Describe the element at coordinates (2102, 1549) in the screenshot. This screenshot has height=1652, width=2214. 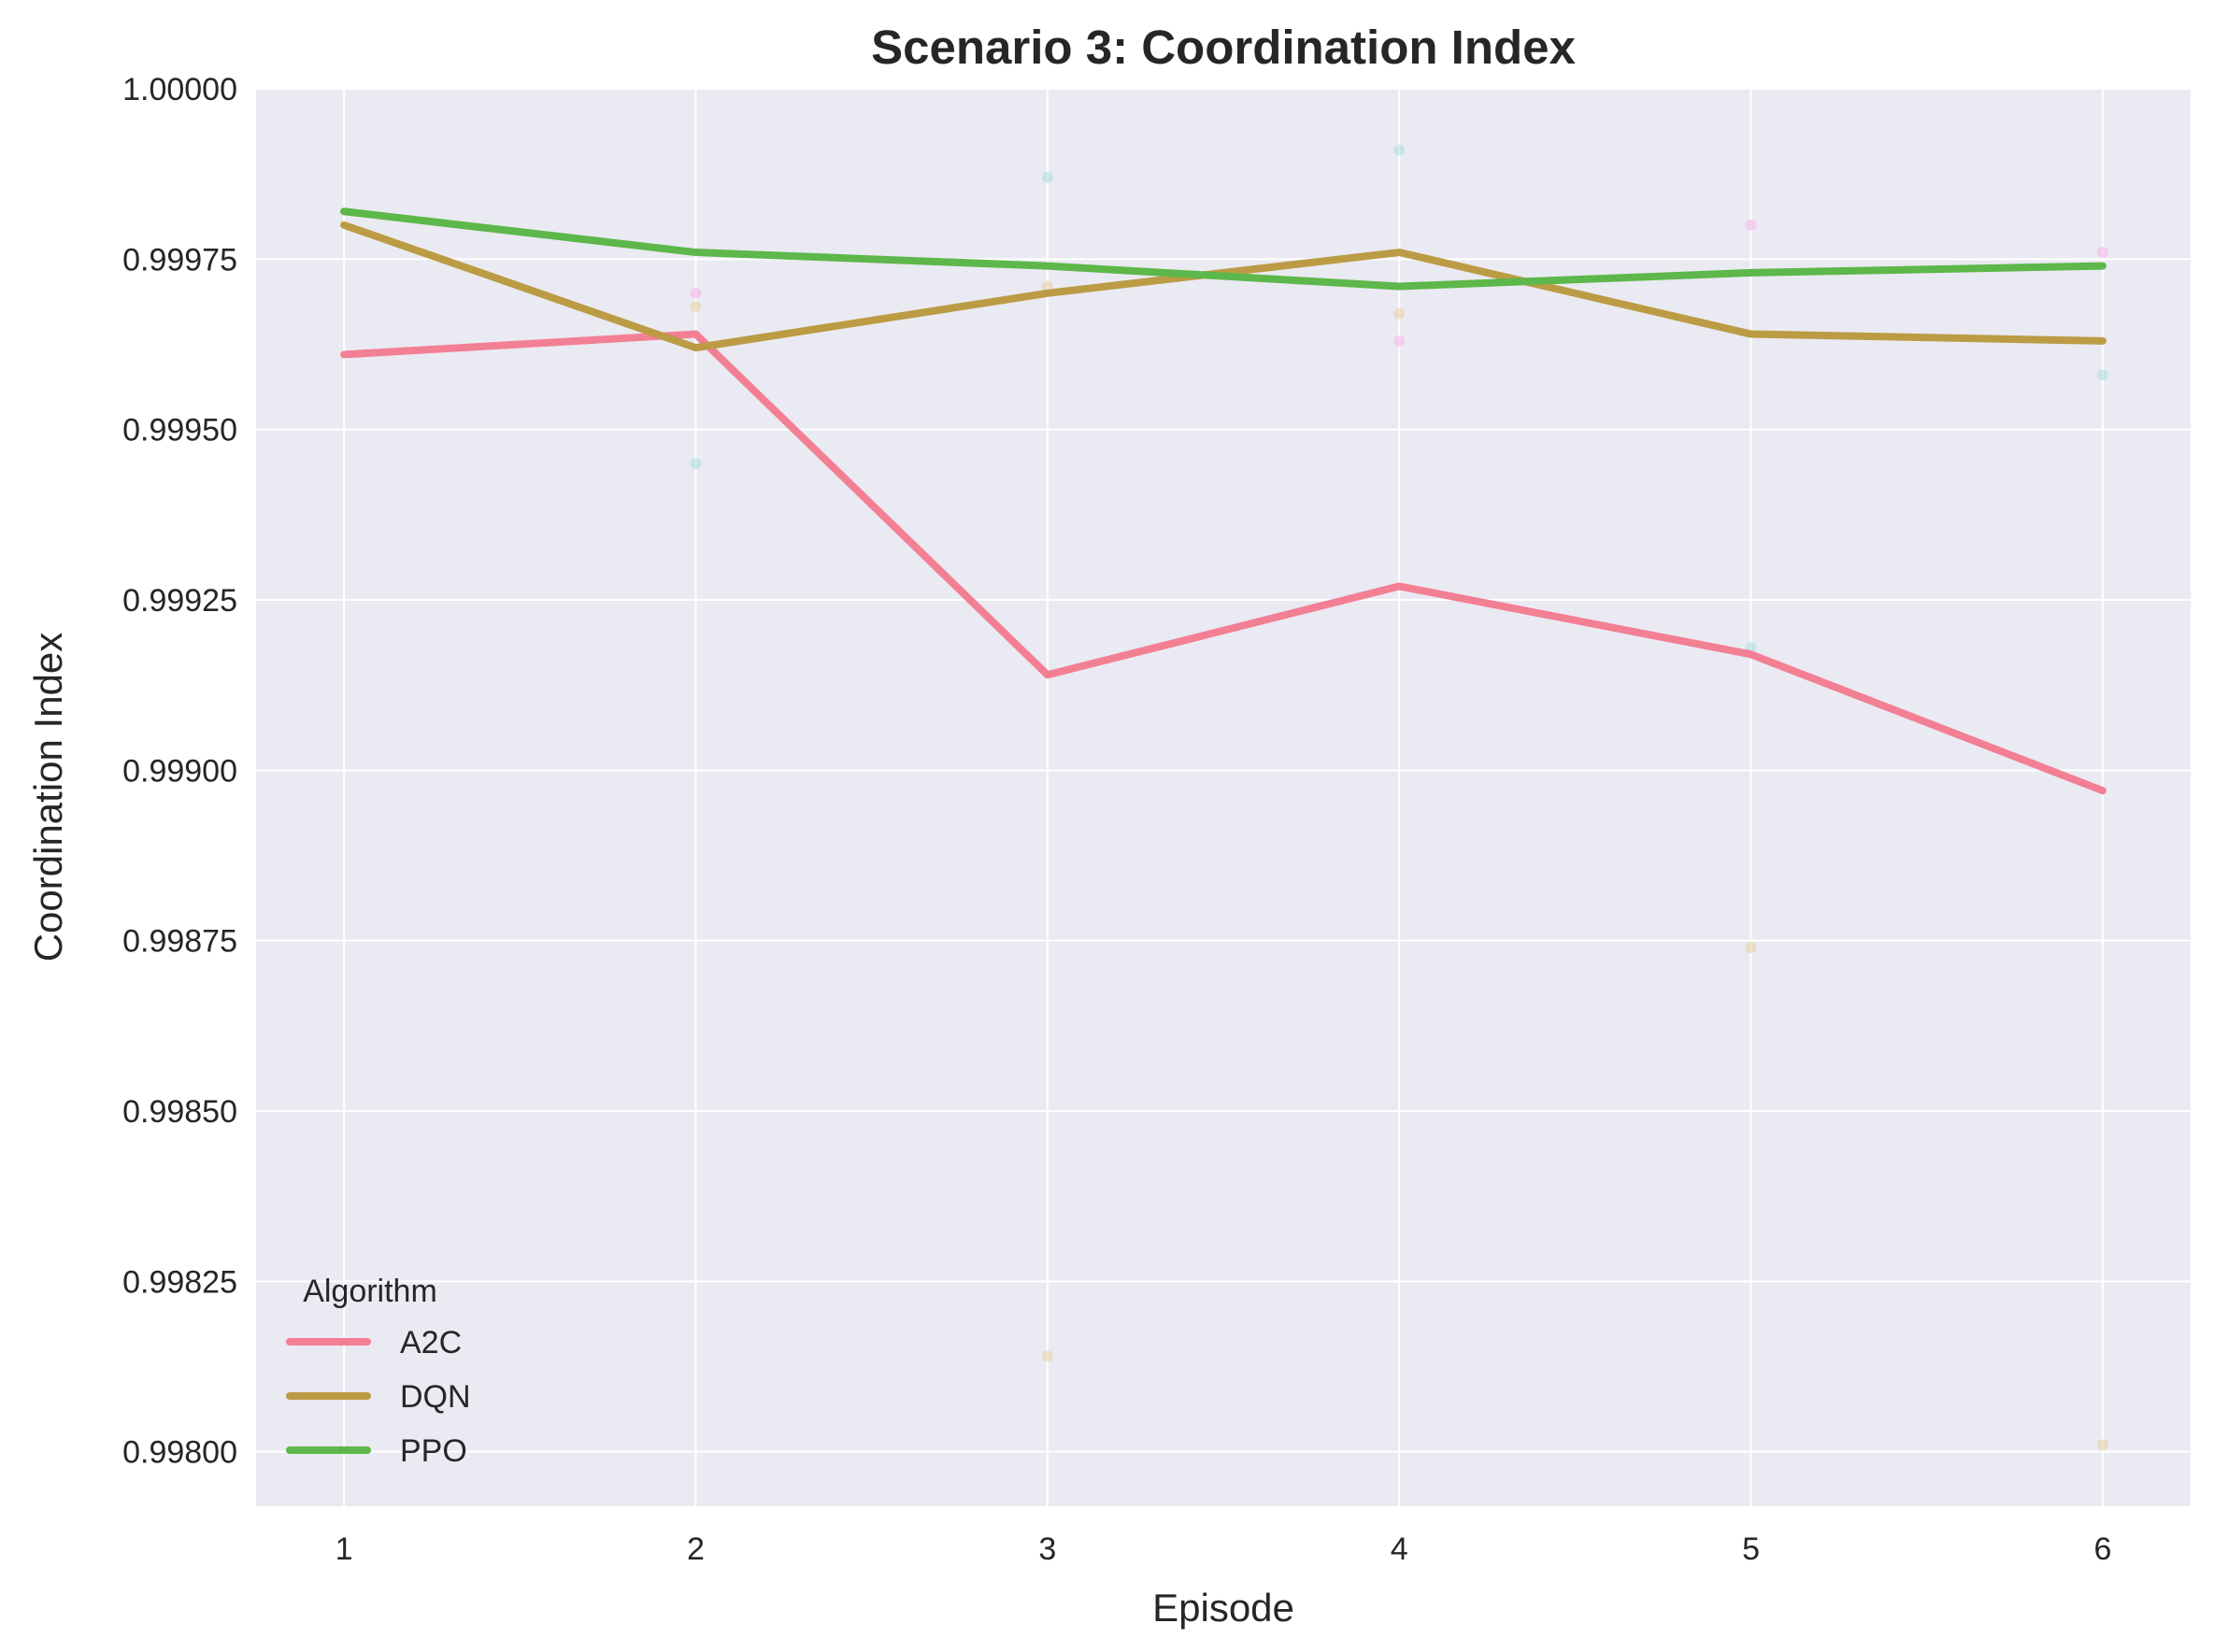
I see `x-tick-label: 6` at that location.